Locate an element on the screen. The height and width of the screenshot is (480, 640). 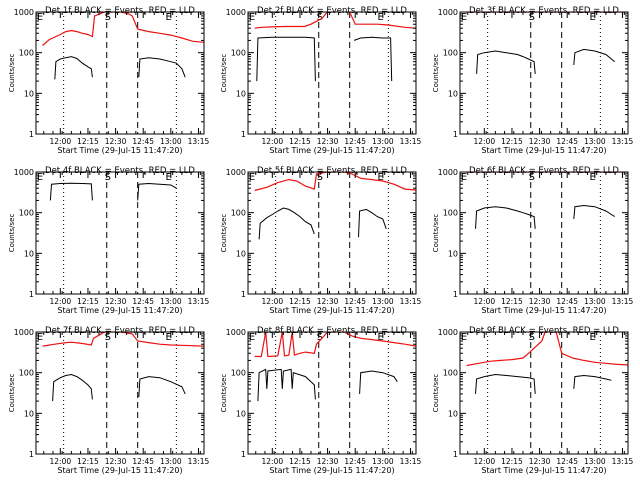
chart-title: Det 1f BLACK = Events, RED = LLD is located at coordinates (120, 11).